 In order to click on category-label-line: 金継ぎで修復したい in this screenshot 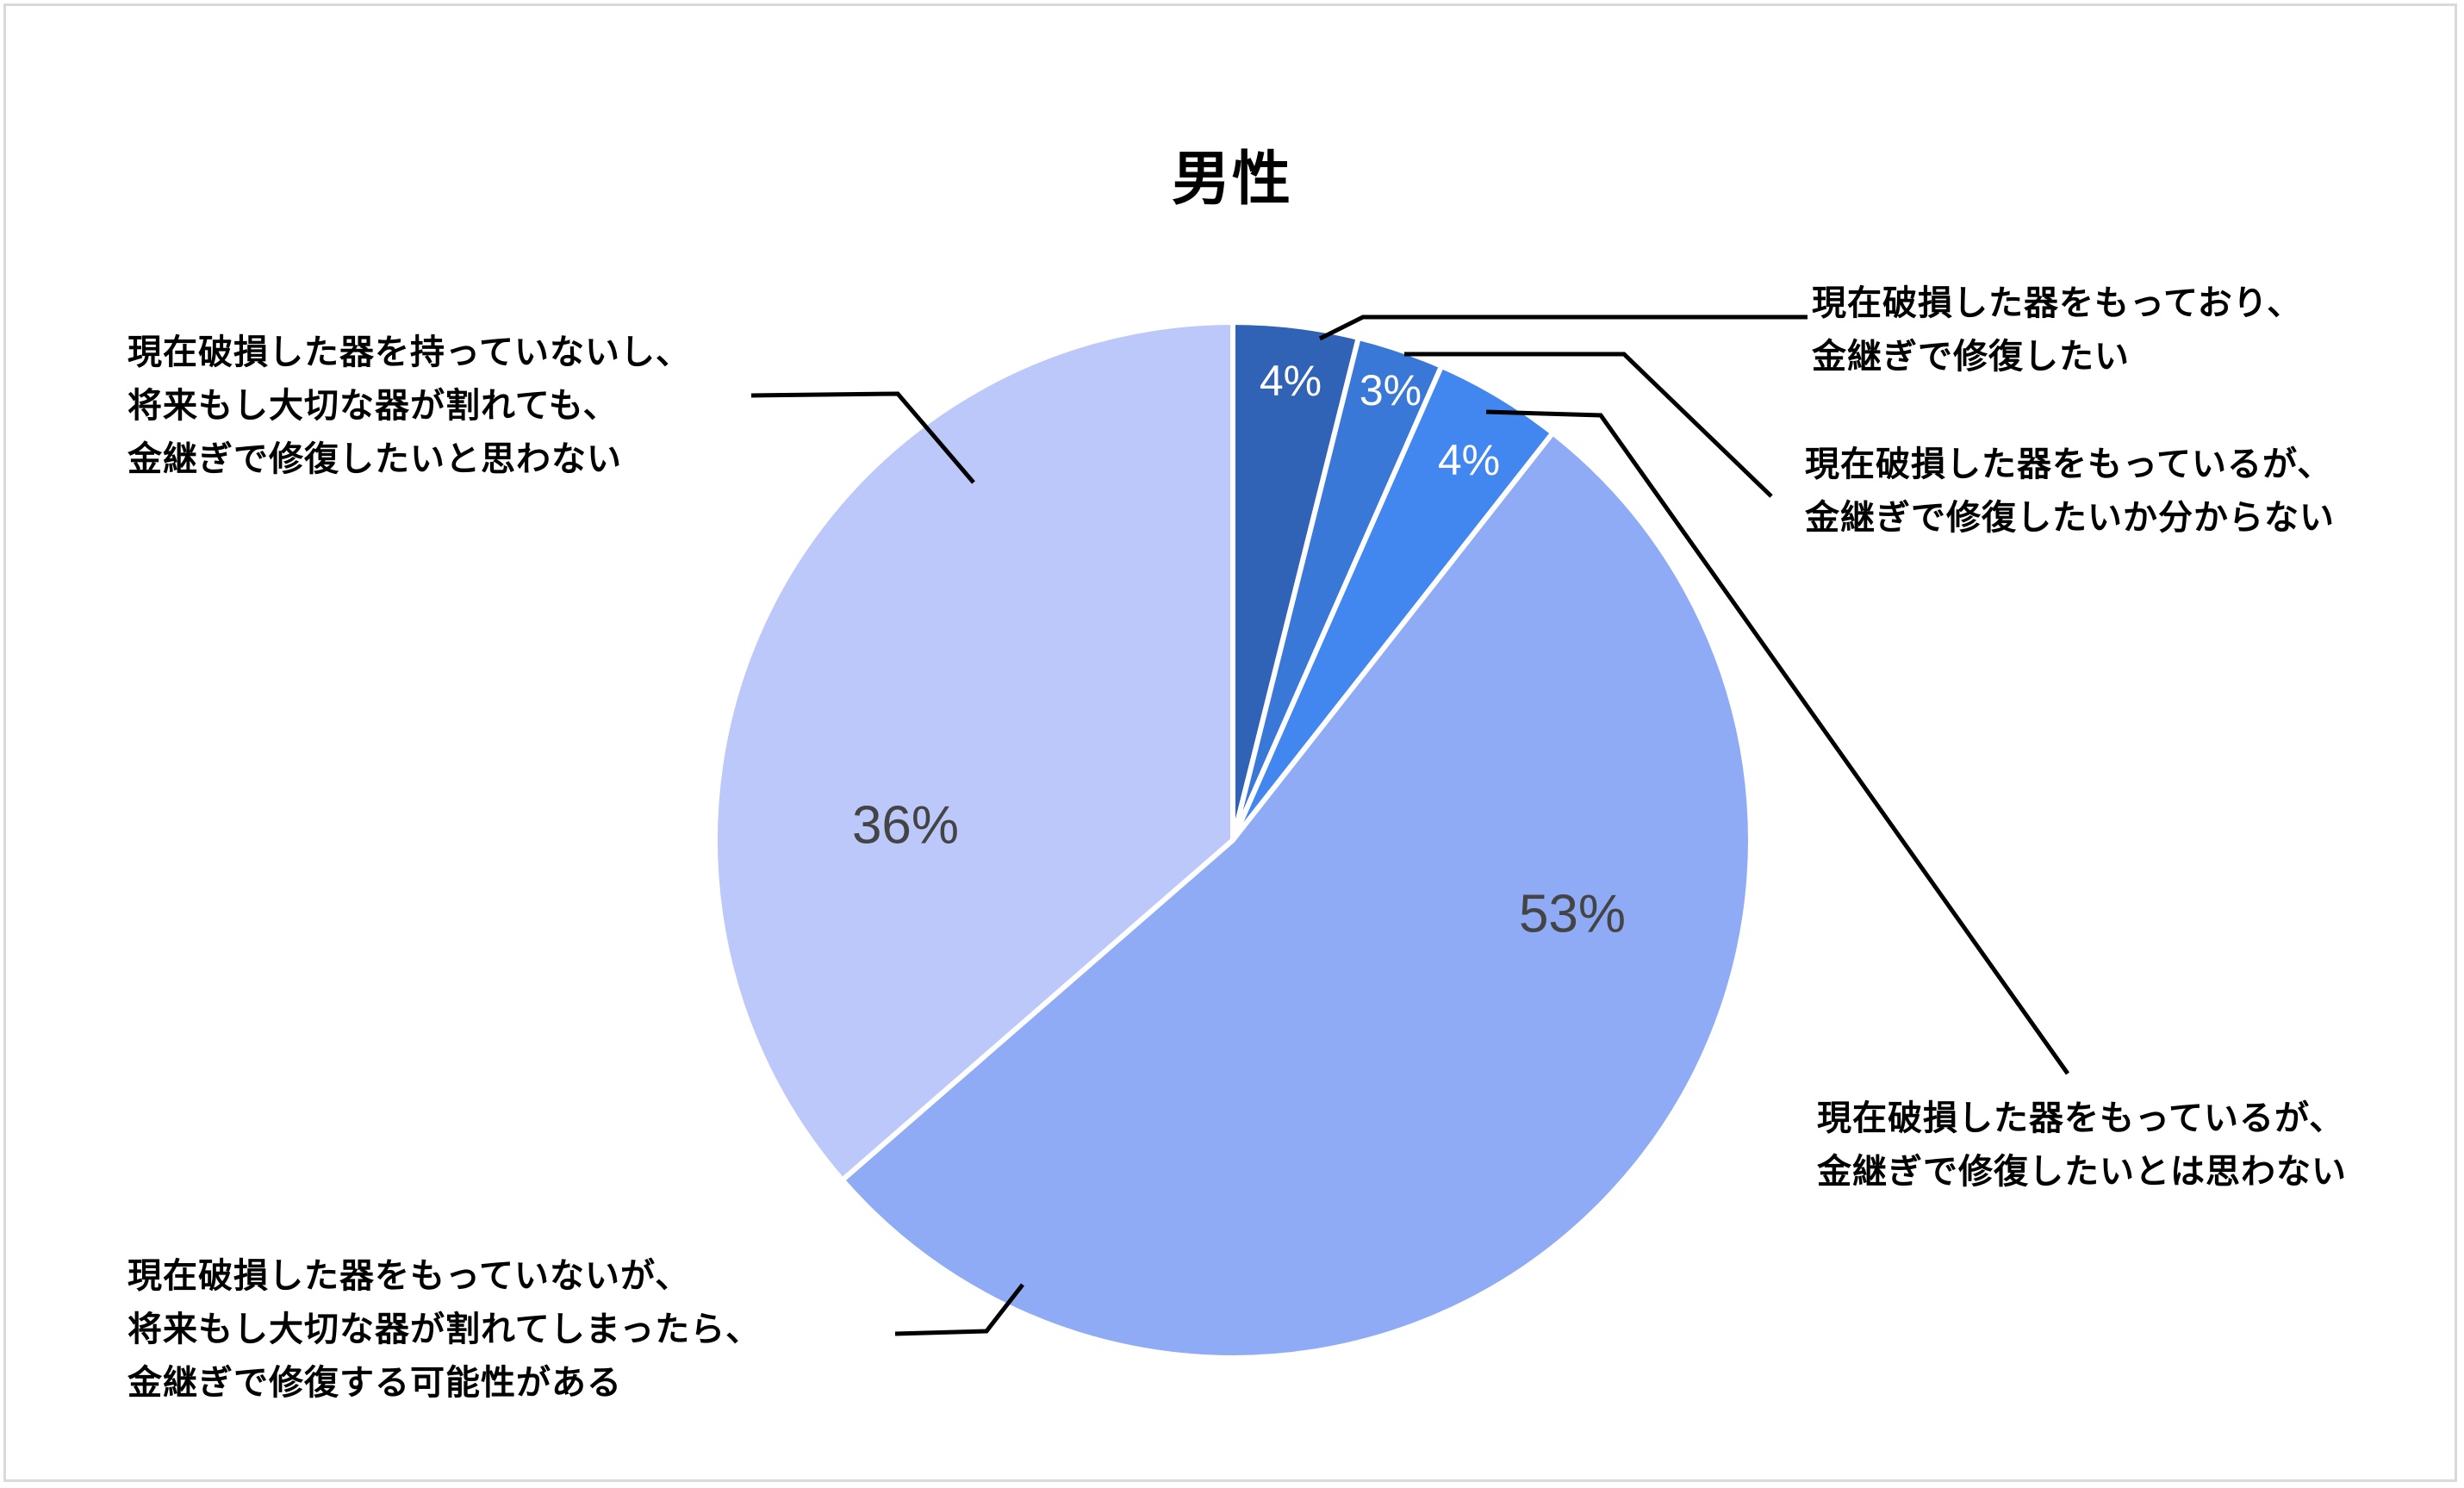, I will do `click(1971, 357)`.